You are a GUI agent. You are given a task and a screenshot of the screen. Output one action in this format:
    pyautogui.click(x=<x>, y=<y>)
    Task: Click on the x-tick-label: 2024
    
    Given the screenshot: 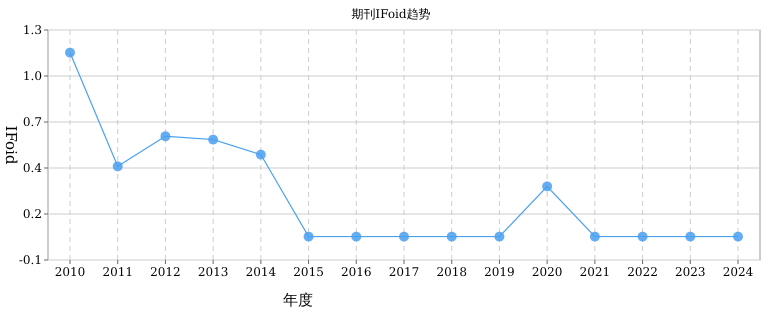 What is the action you would take?
    pyautogui.click(x=738, y=272)
    